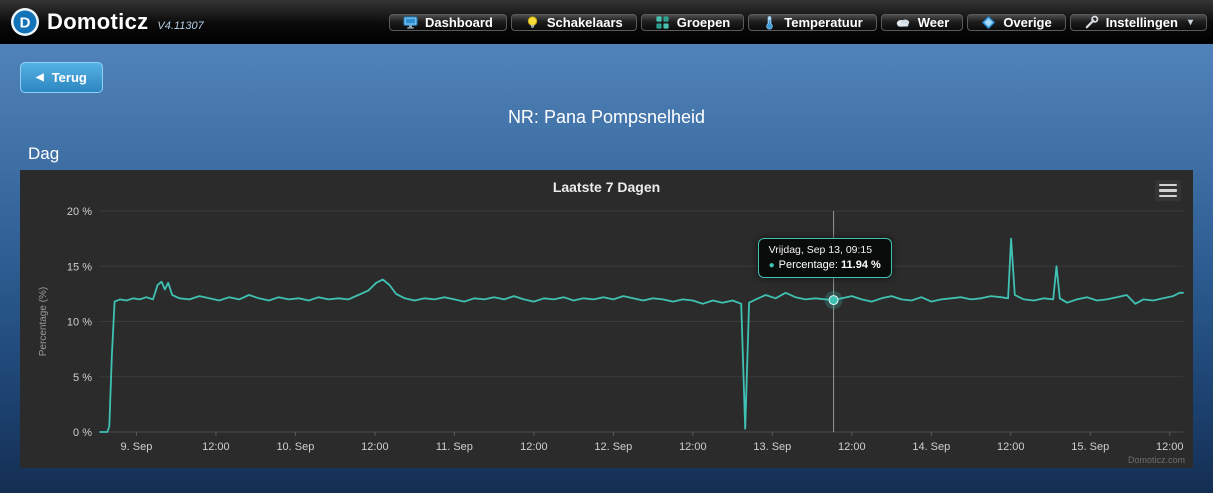 The width and height of the screenshot is (1213, 493). Describe the element at coordinates (903, 22) in the screenshot. I see `cloud-icon` at that location.